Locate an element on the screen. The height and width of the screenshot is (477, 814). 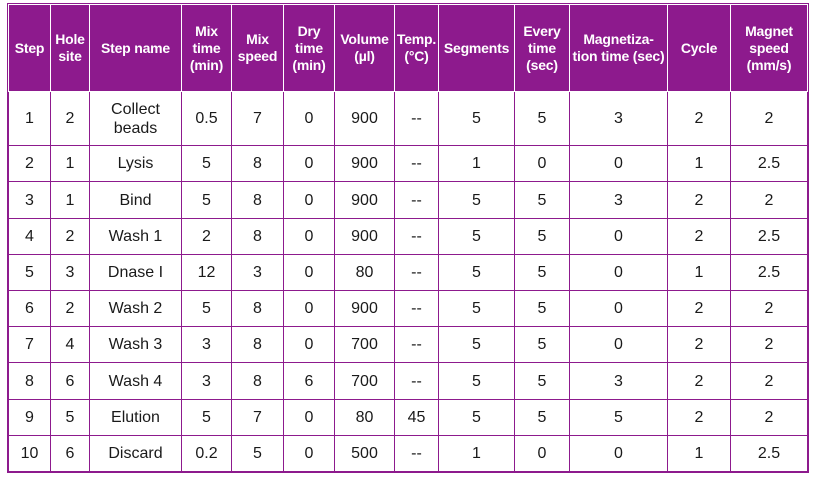
cell-every-time: 0 is located at coordinates (542, 164).